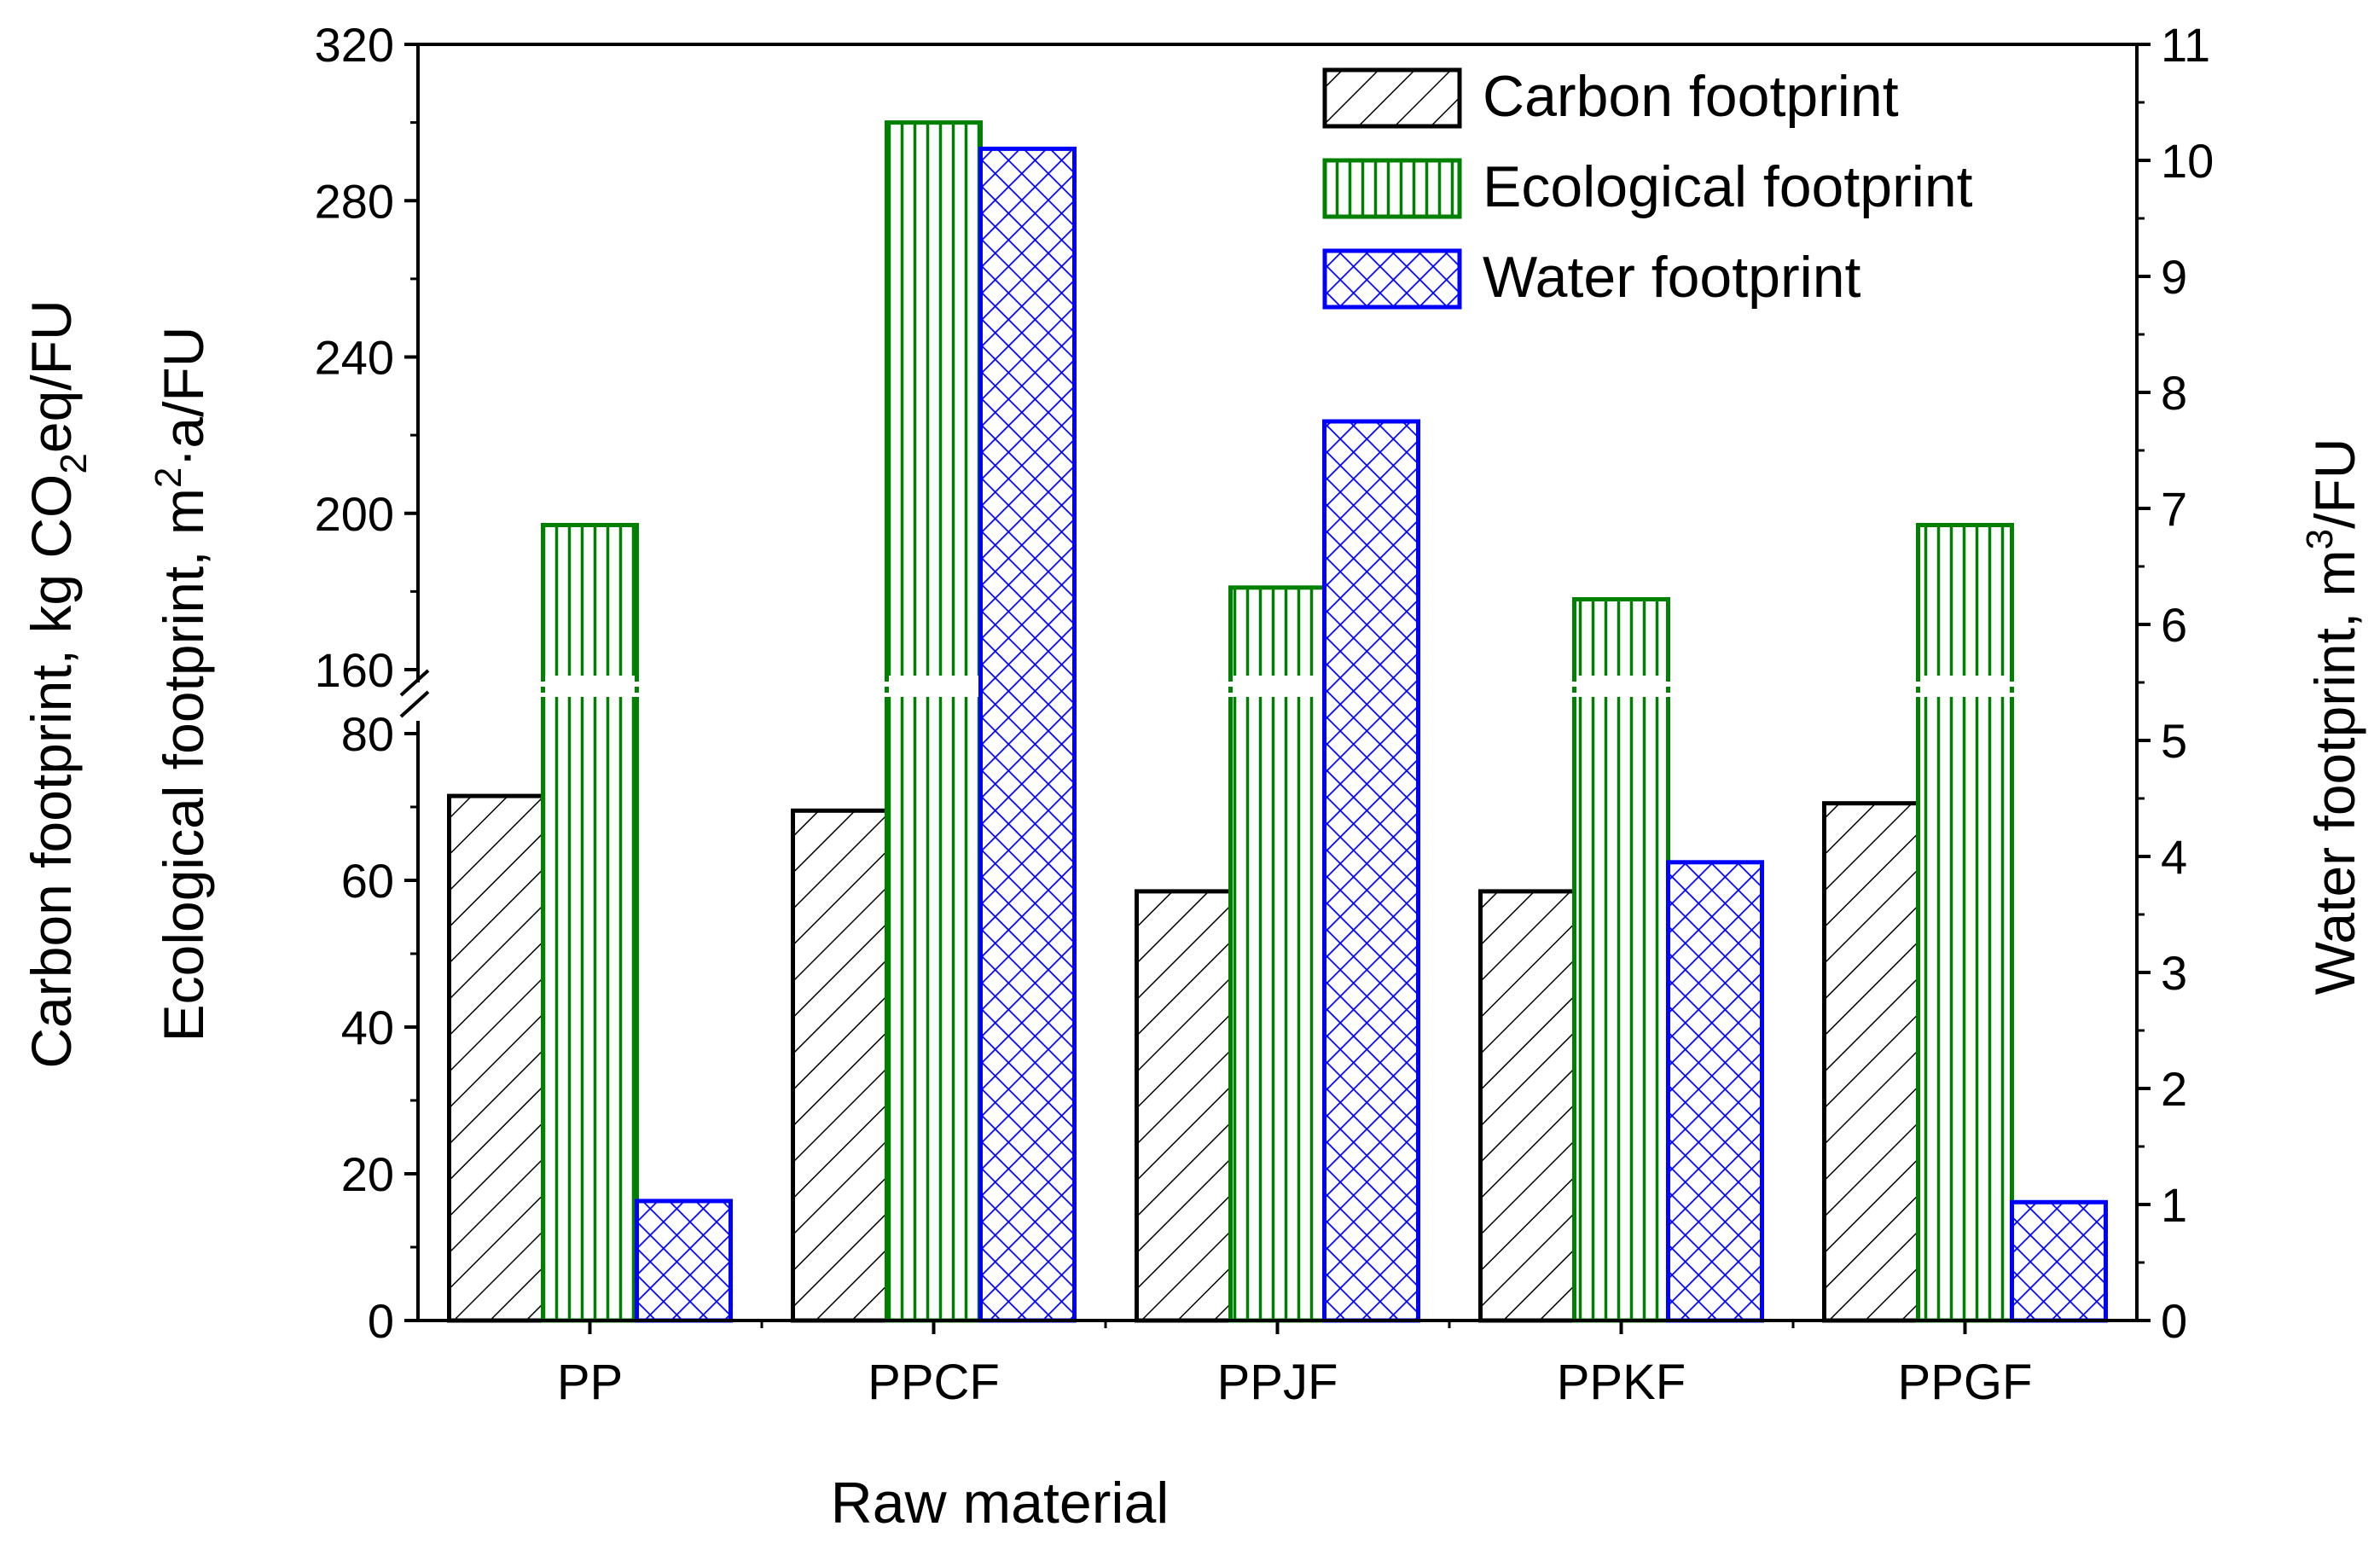 The image size is (2380, 1544). I want to click on bar-carbon-footprint-pp, so click(496, 1058).